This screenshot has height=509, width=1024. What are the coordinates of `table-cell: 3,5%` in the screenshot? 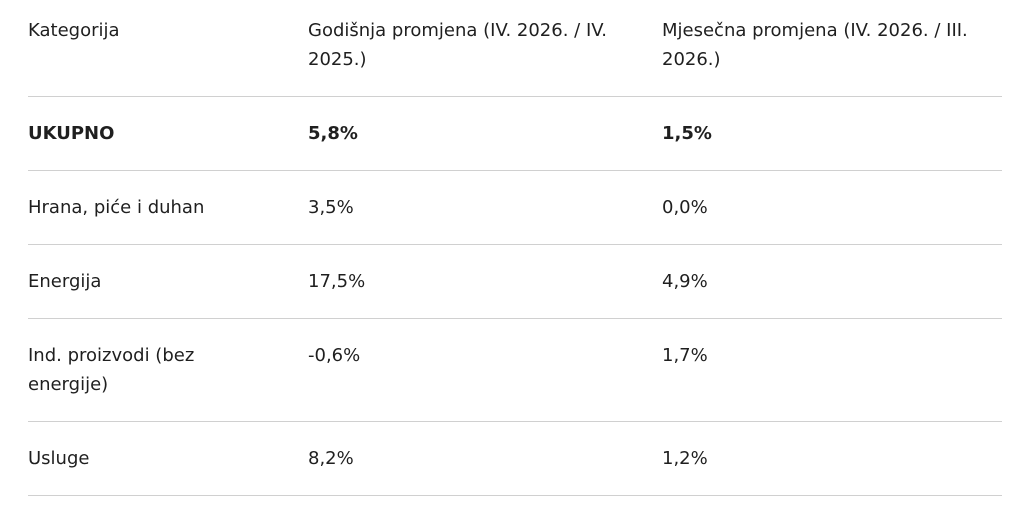 It's located at (485, 207).